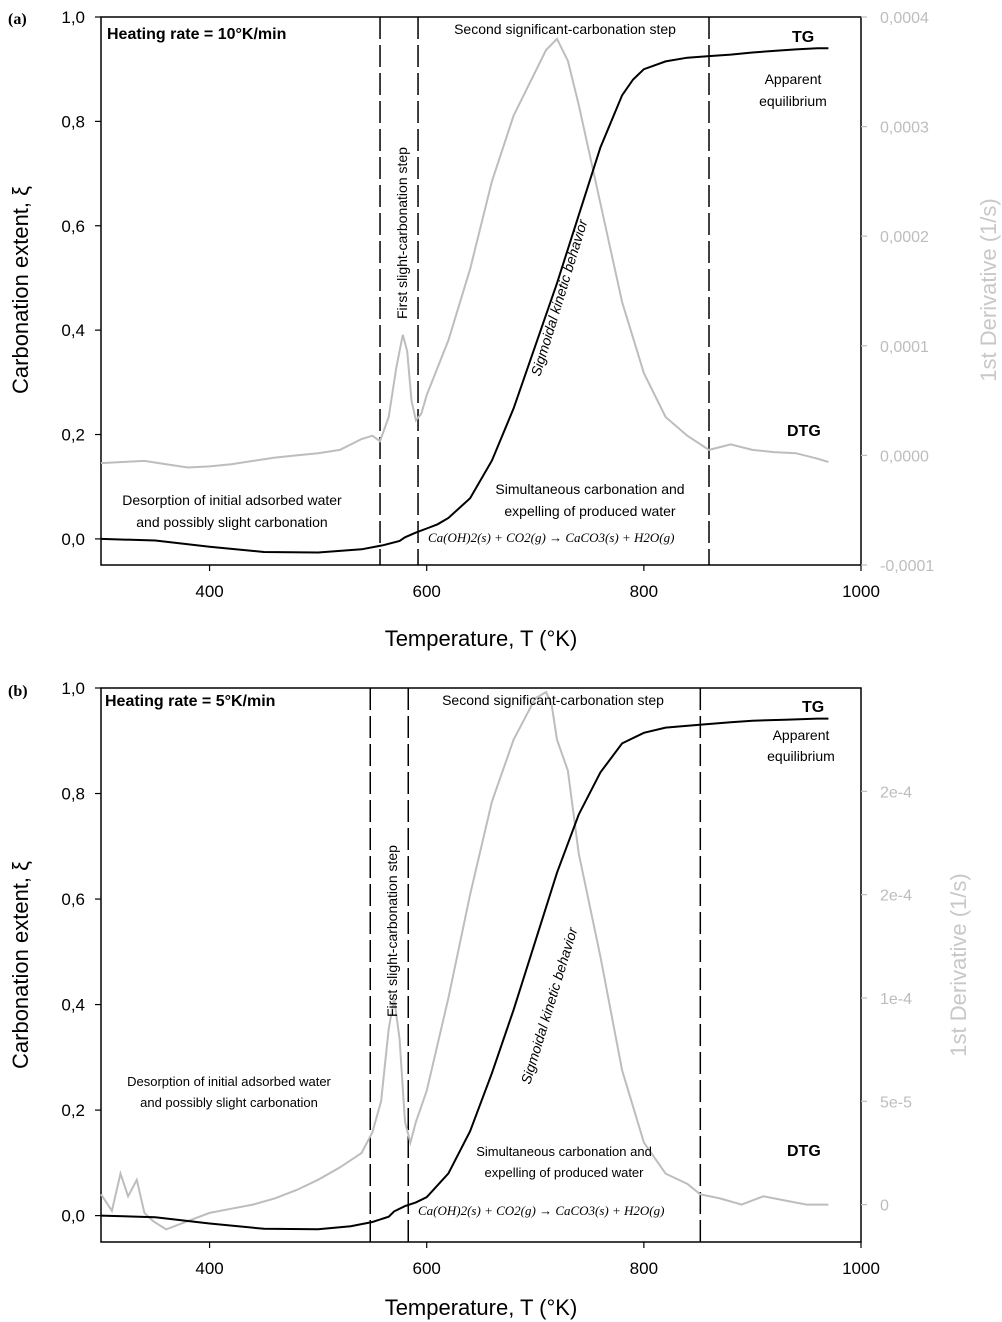 This screenshot has width=1002, height=1322. What do you see at coordinates (801, 756) in the screenshot?
I see `panel-b-equilibrium-2: equilibrium` at bounding box center [801, 756].